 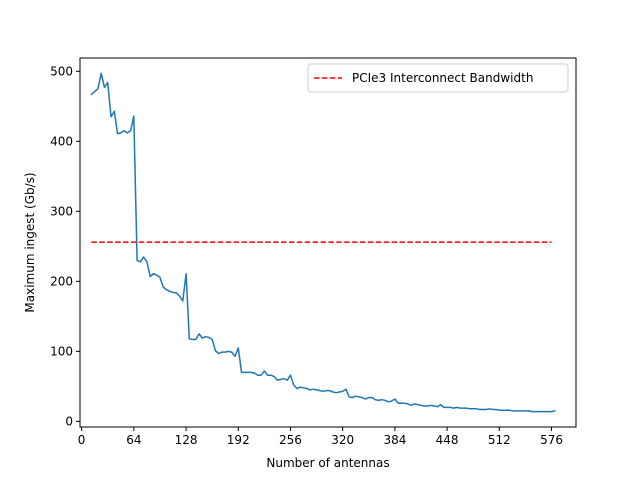 I want to click on x-tick-label: 320, so click(x=342, y=440).